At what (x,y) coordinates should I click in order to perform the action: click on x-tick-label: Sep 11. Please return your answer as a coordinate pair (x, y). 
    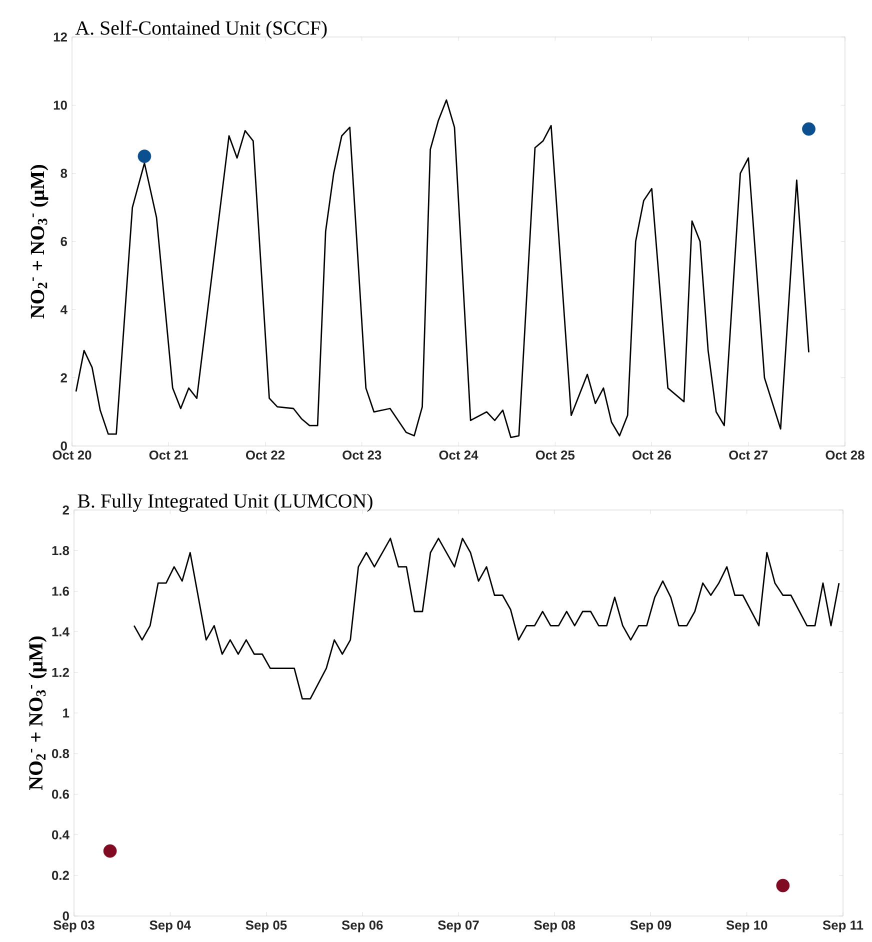
    Looking at the image, I should click on (843, 926).